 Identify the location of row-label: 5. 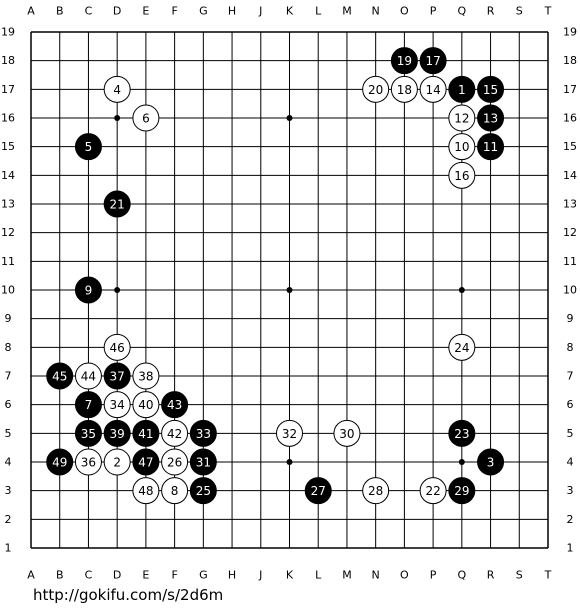
(8, 433).